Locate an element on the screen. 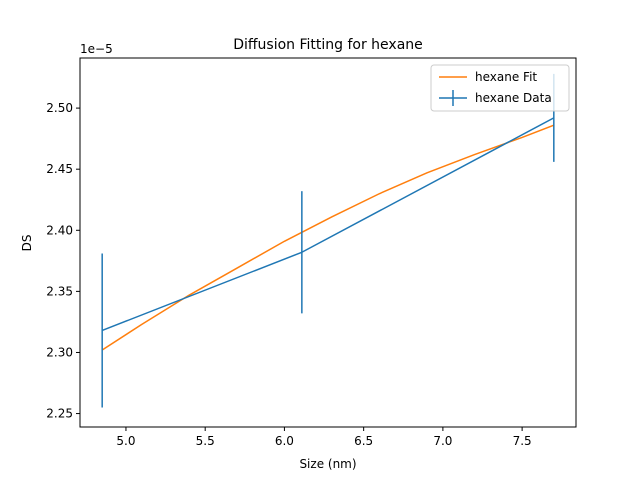  legend-label: hexane Data is located at coordinates (513, 98).